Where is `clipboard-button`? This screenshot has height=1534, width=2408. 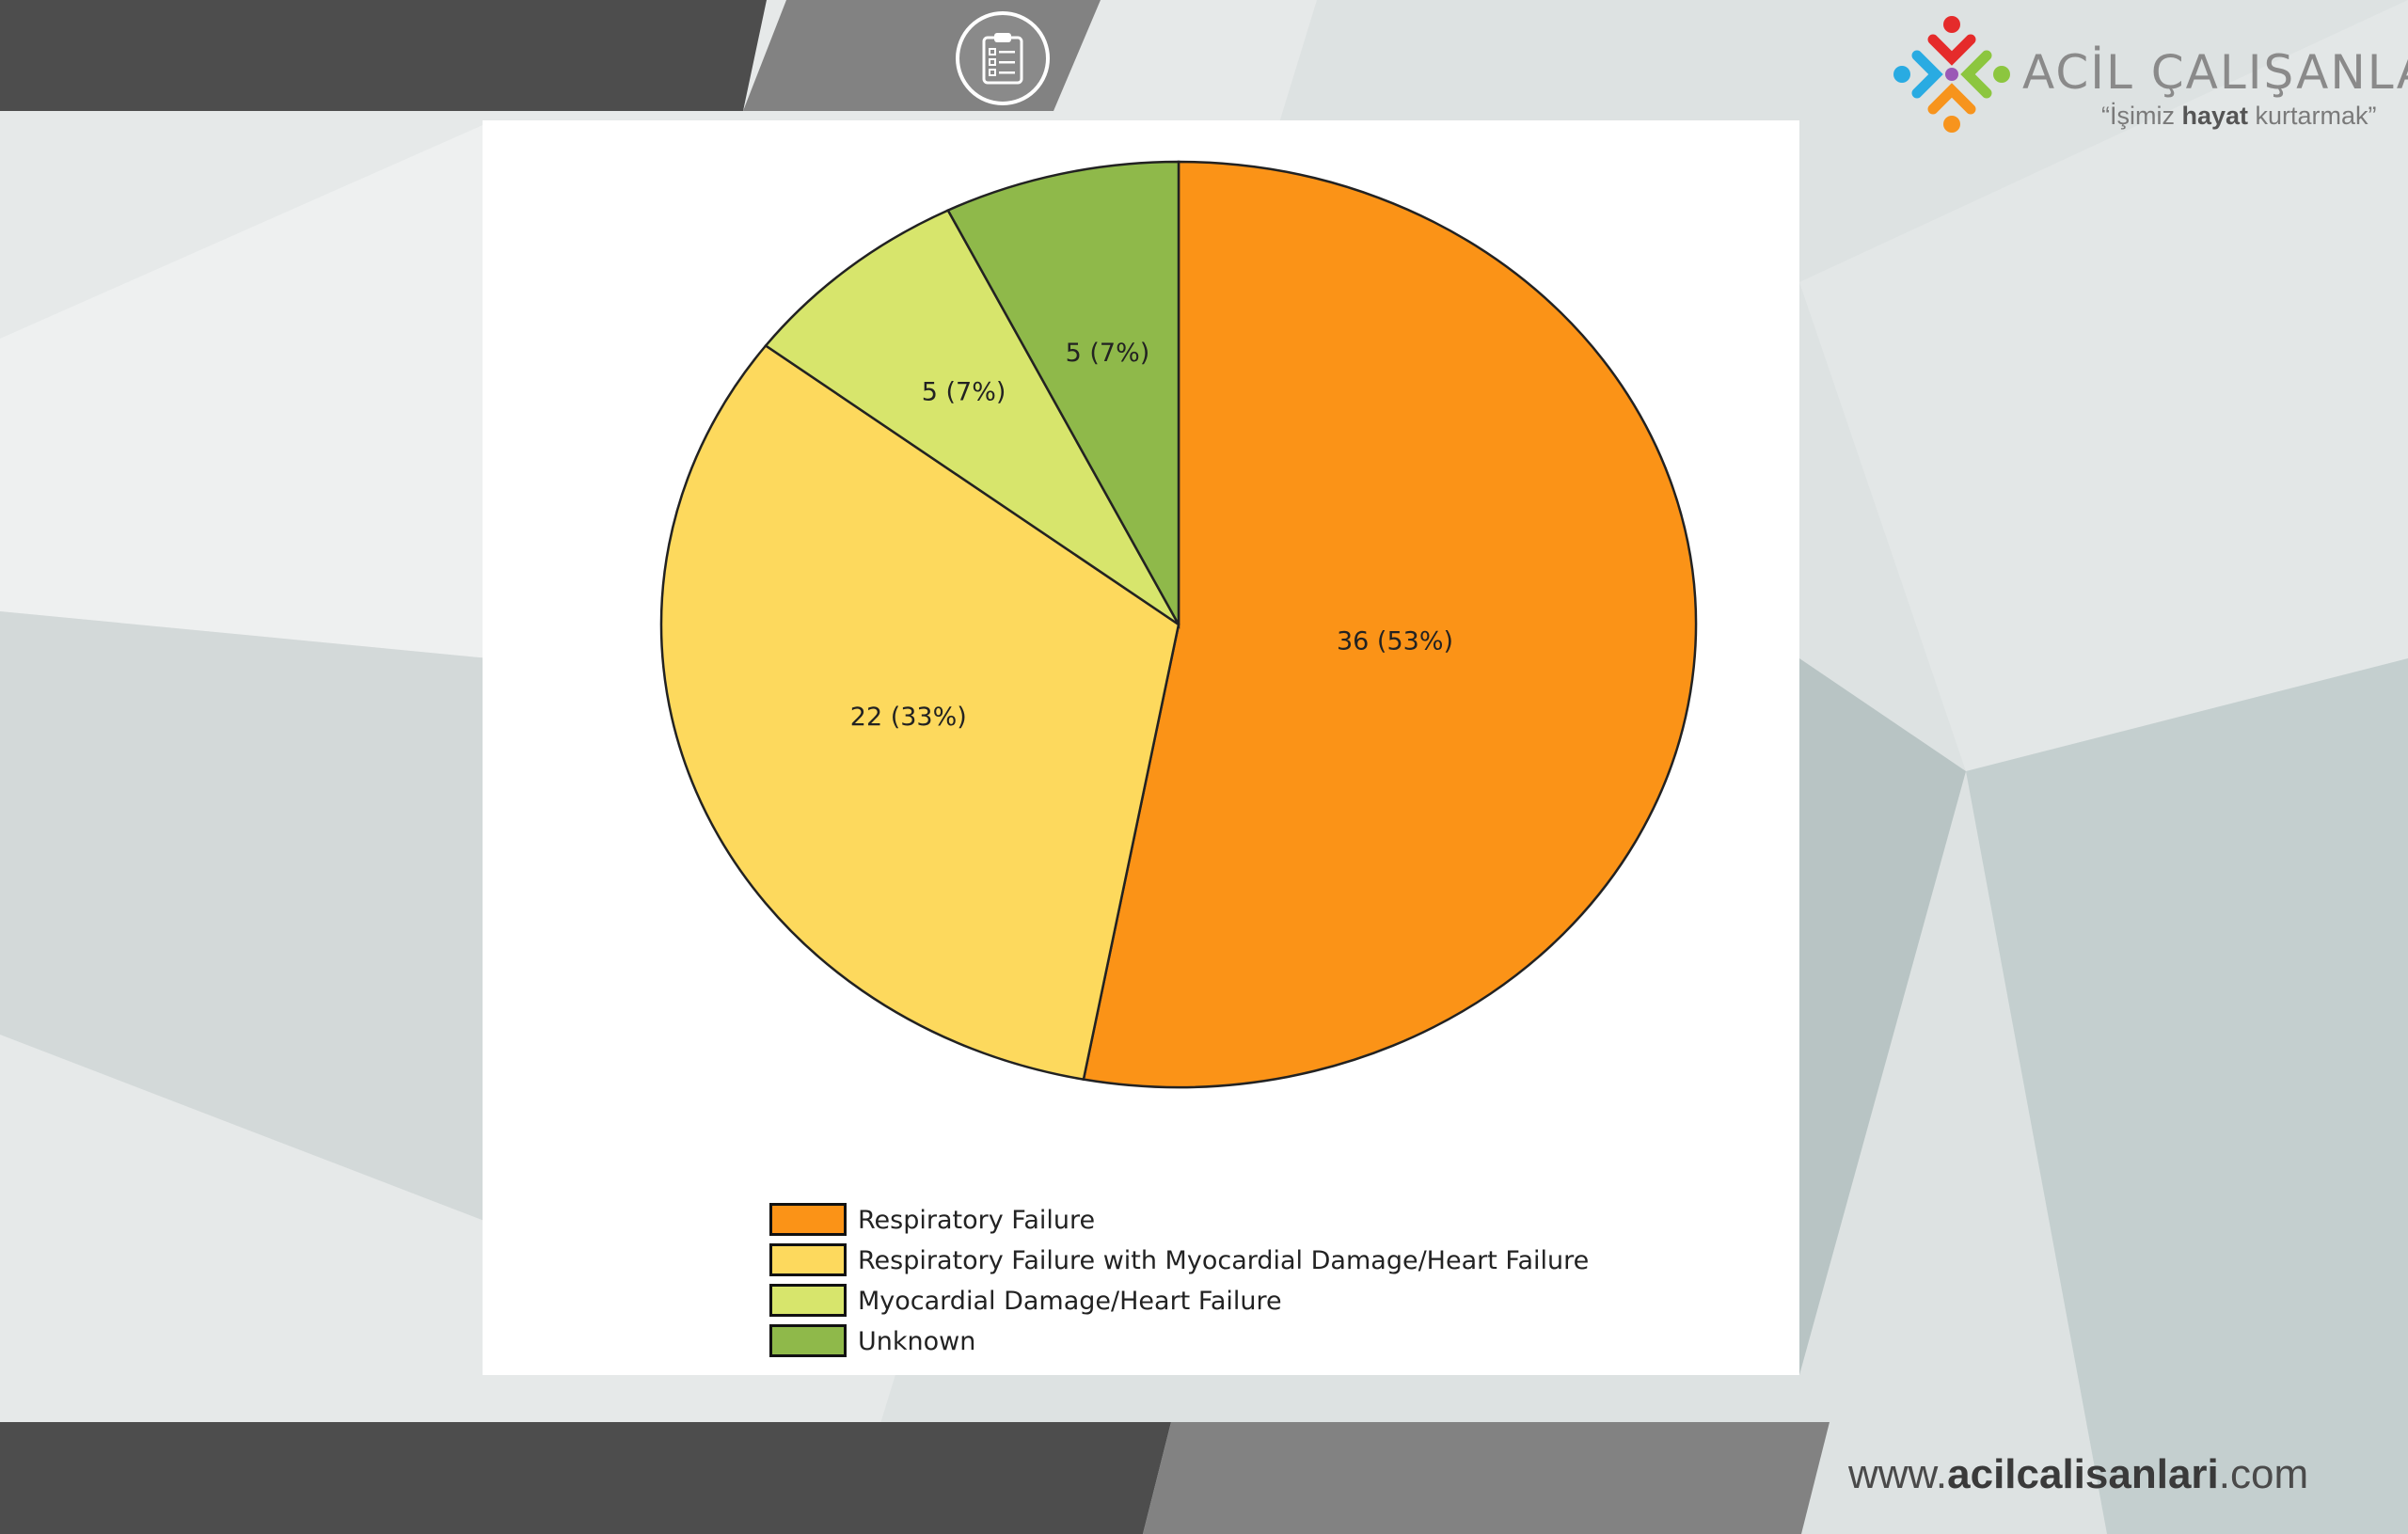 clipboard-button is located at coordinates (1003, 58).